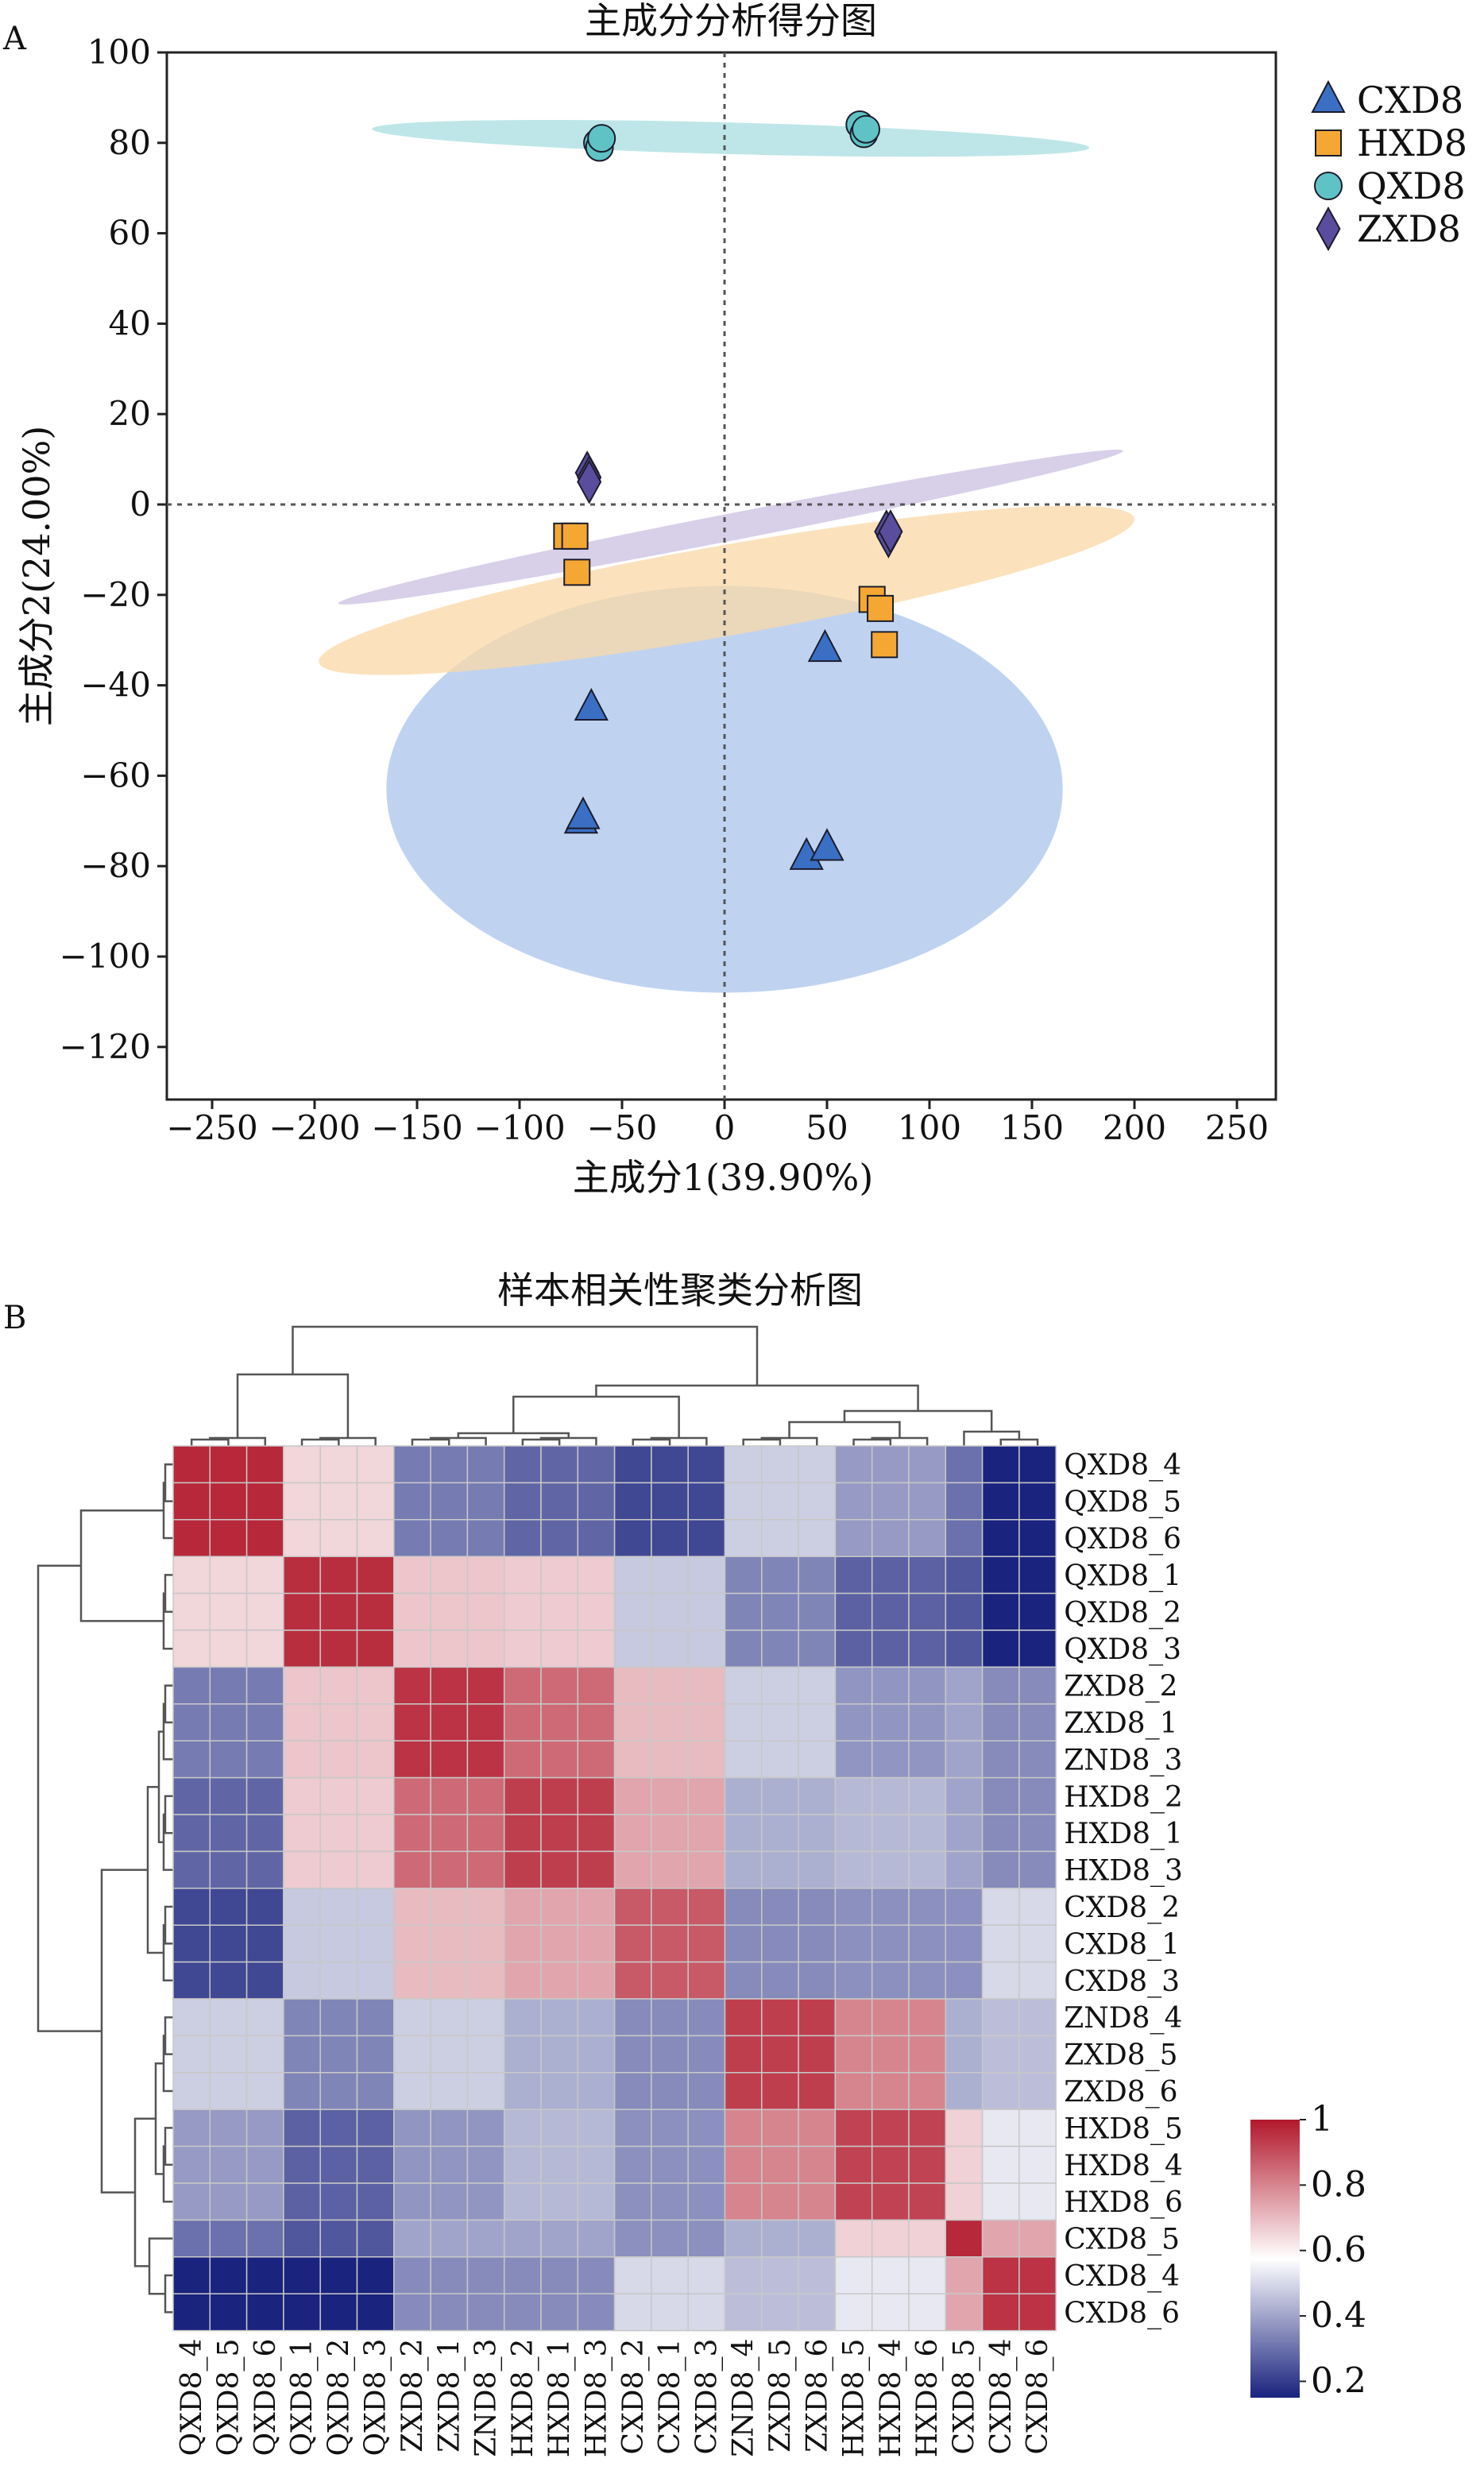 The width and height of the screenshot is (1484, 2470). I want to click on colorbar-gradient, so click(1275, 2259).